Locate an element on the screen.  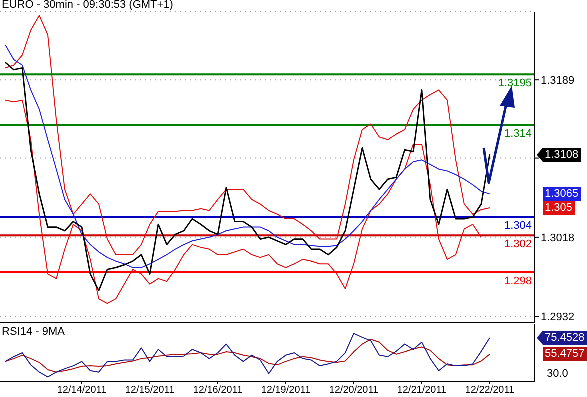
x-tick-label: 12/20/2011 is located at coordinates (354, 390).